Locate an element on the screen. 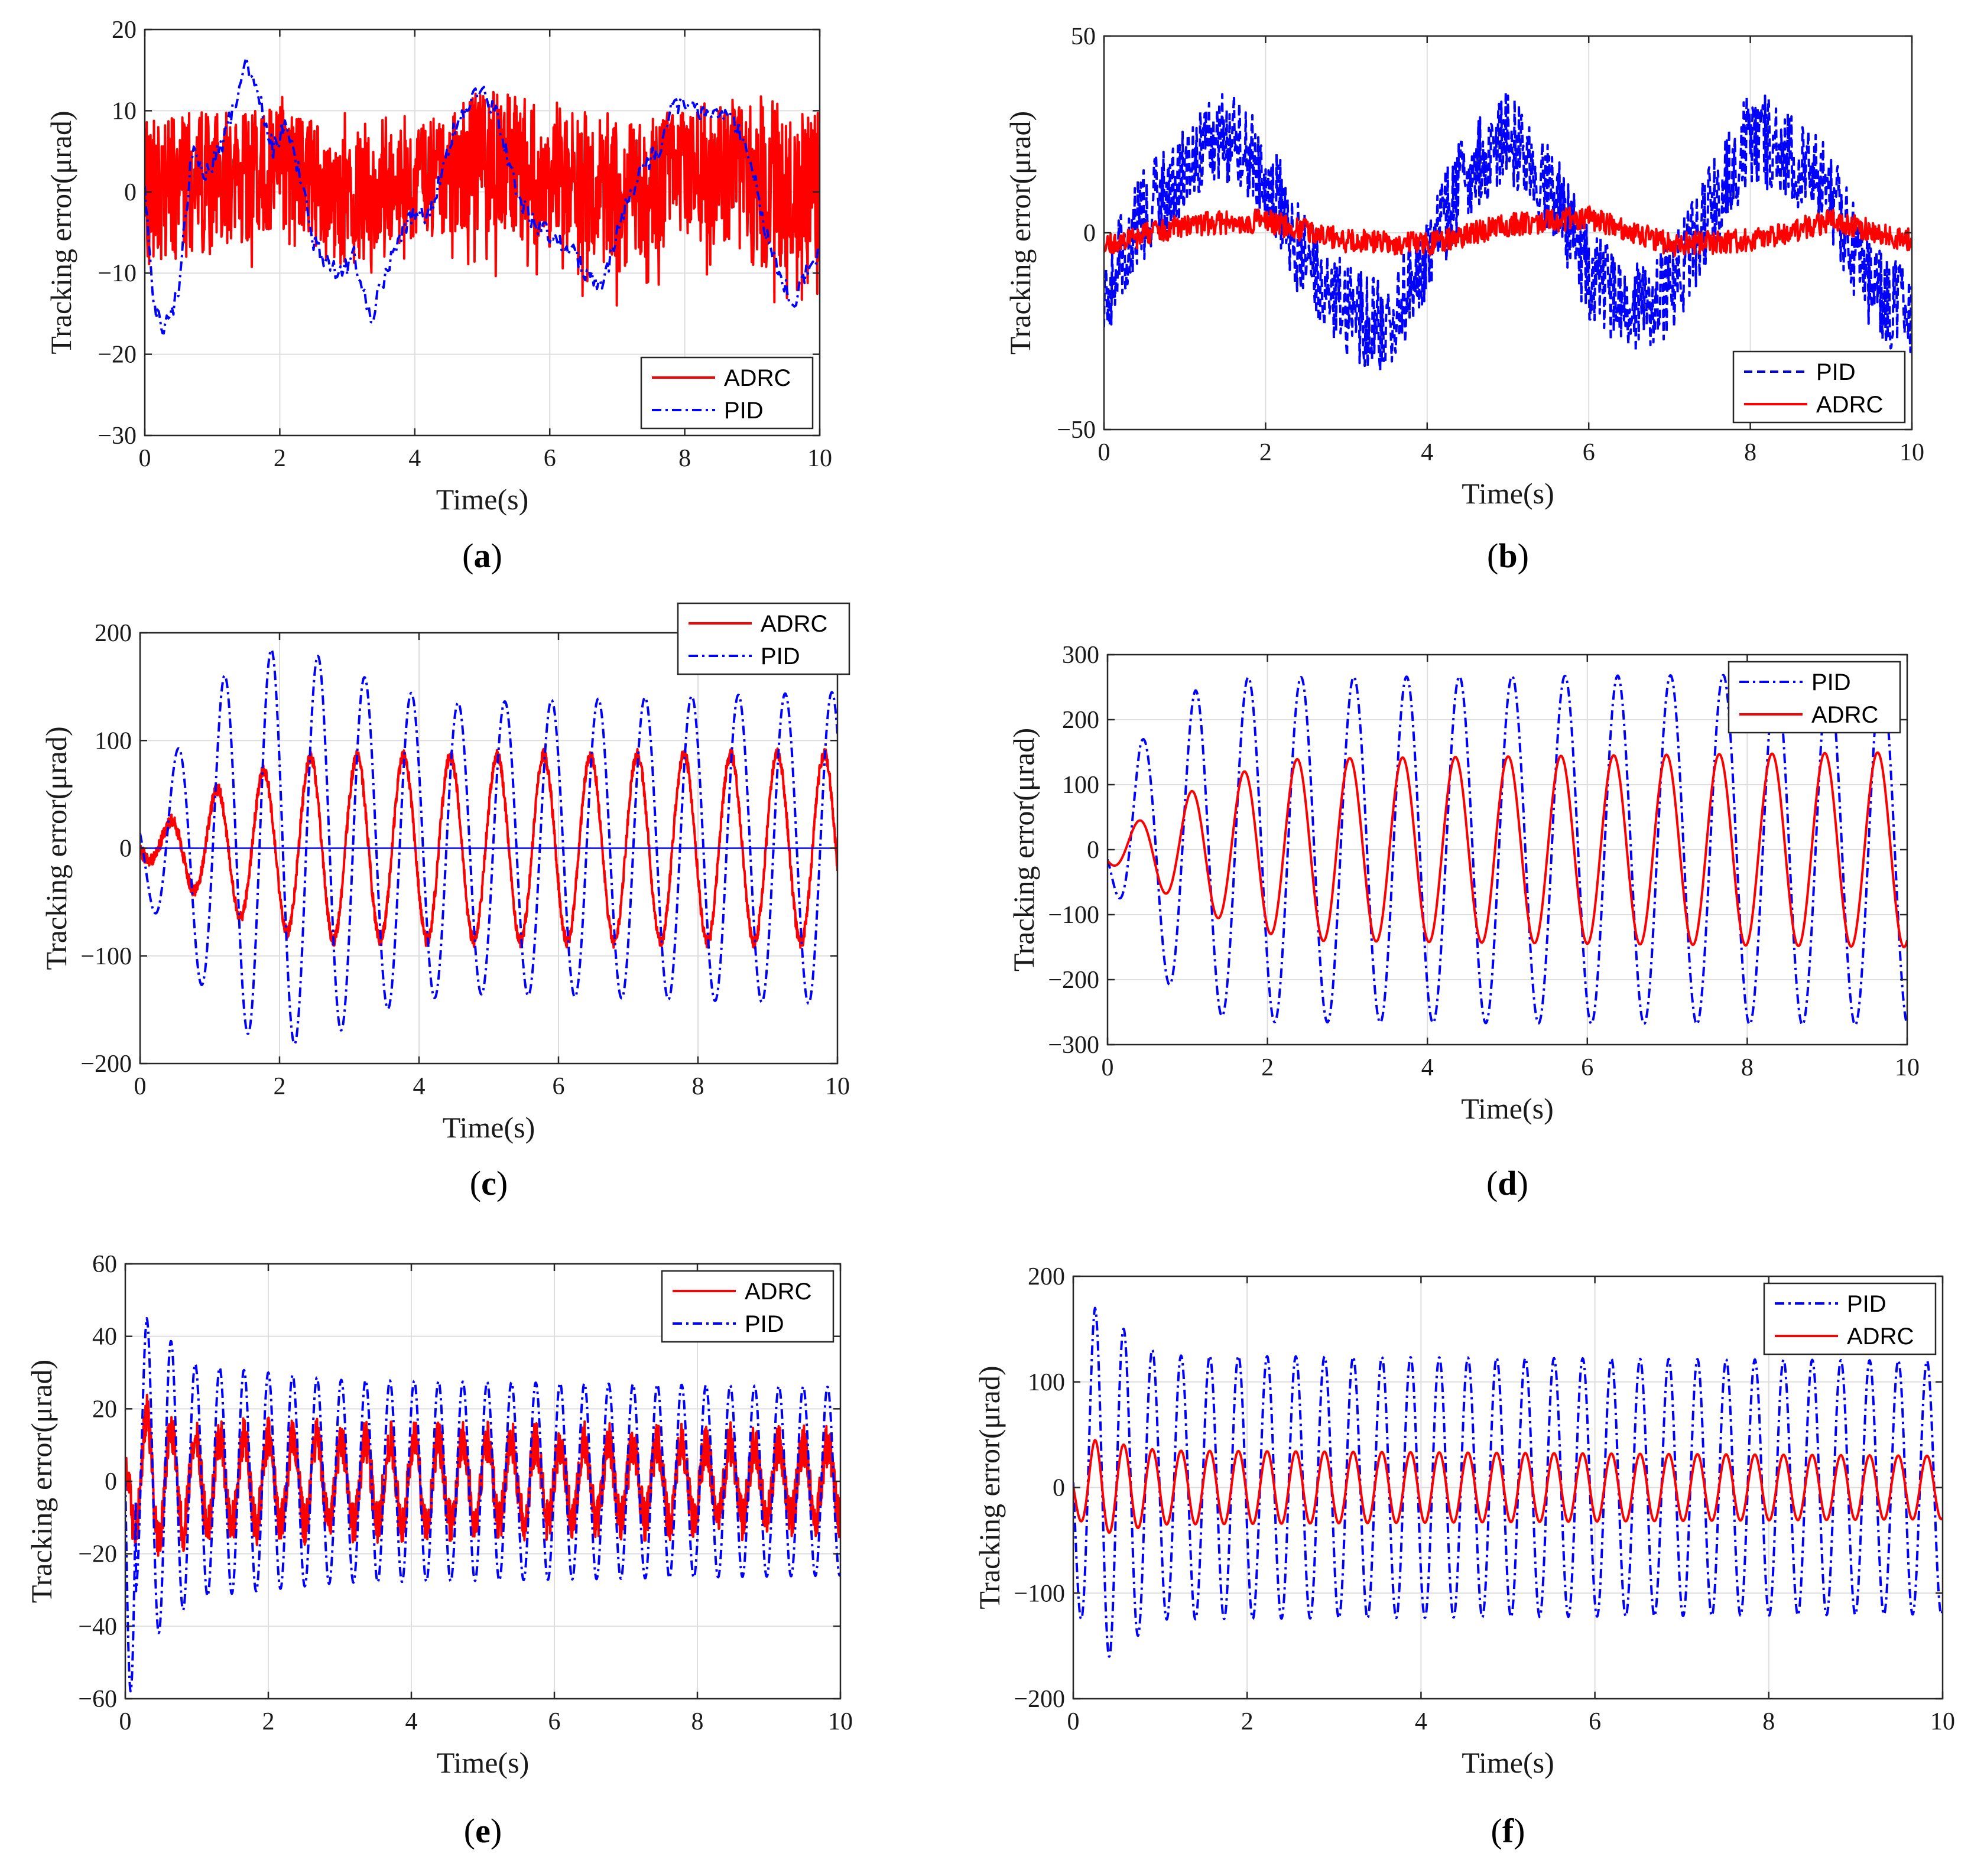 Image resolution: width=1971 pixels, height=1876 pixels. y-tick-label: 300 is located at coordinates (1080, 655).